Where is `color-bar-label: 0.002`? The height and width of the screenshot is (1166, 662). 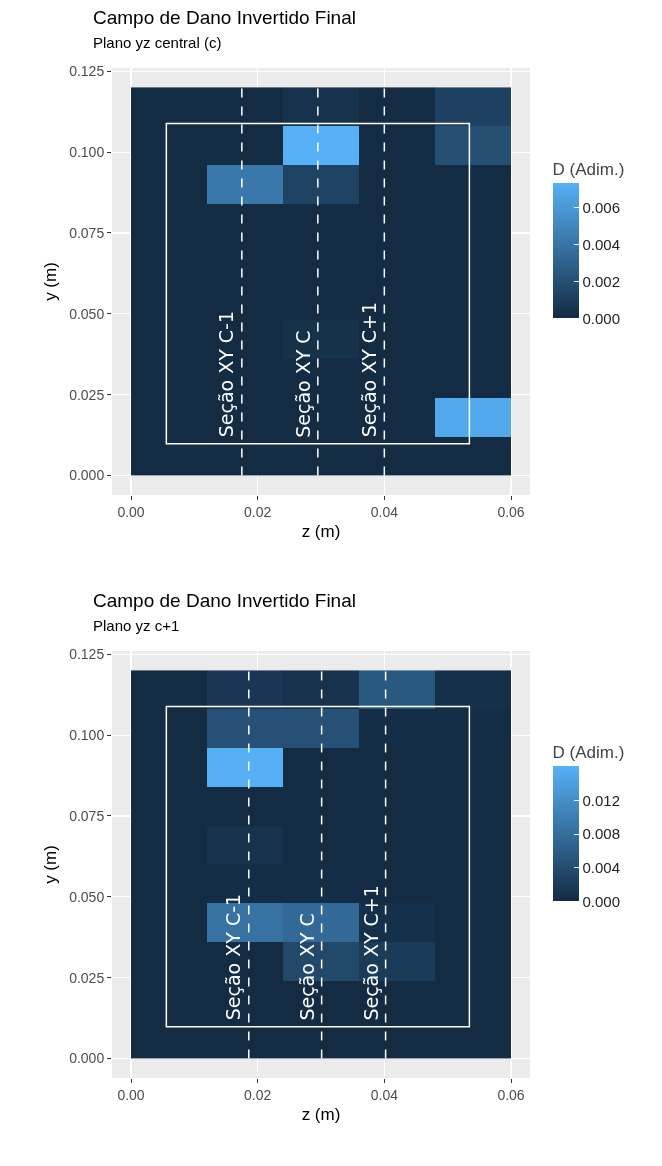
color-bar-label: 0.002 is located at coordinates (601, 281).